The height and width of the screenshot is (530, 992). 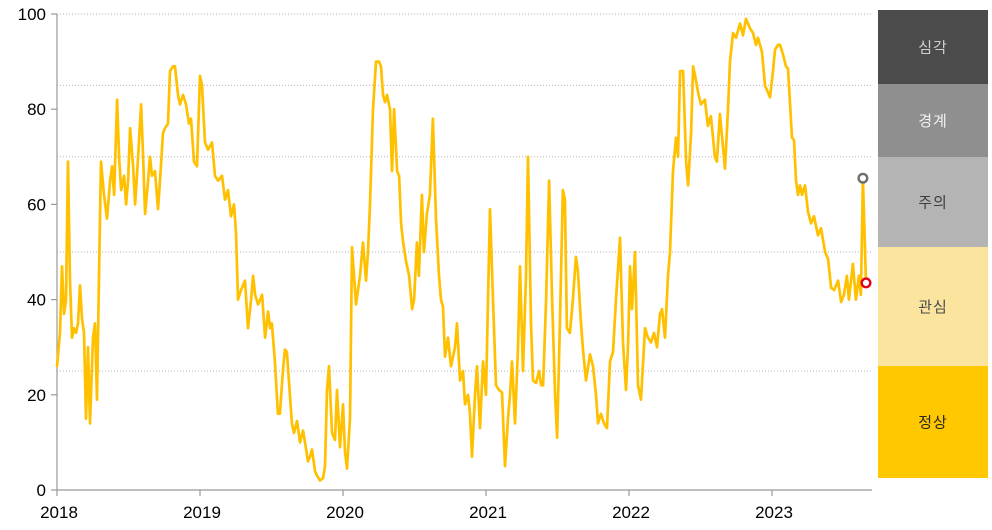 I want to click on gray-open-circle, so click(x=863, y=178).